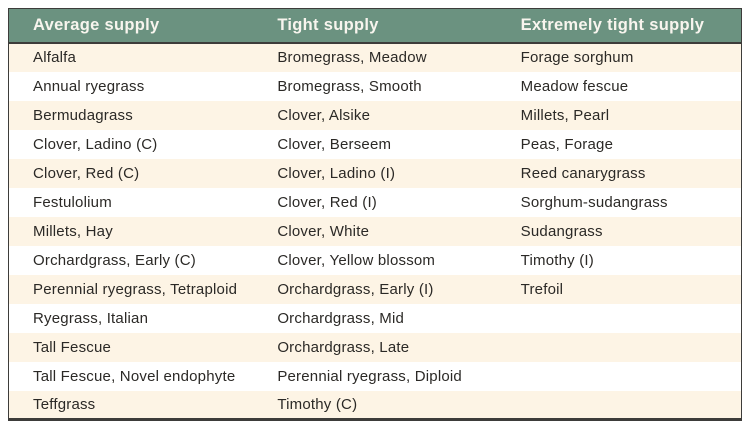 Image resolution: width=750 pixels, height=433 pixels. I want to click on table-cell: Trefoil, so click(619, 289).